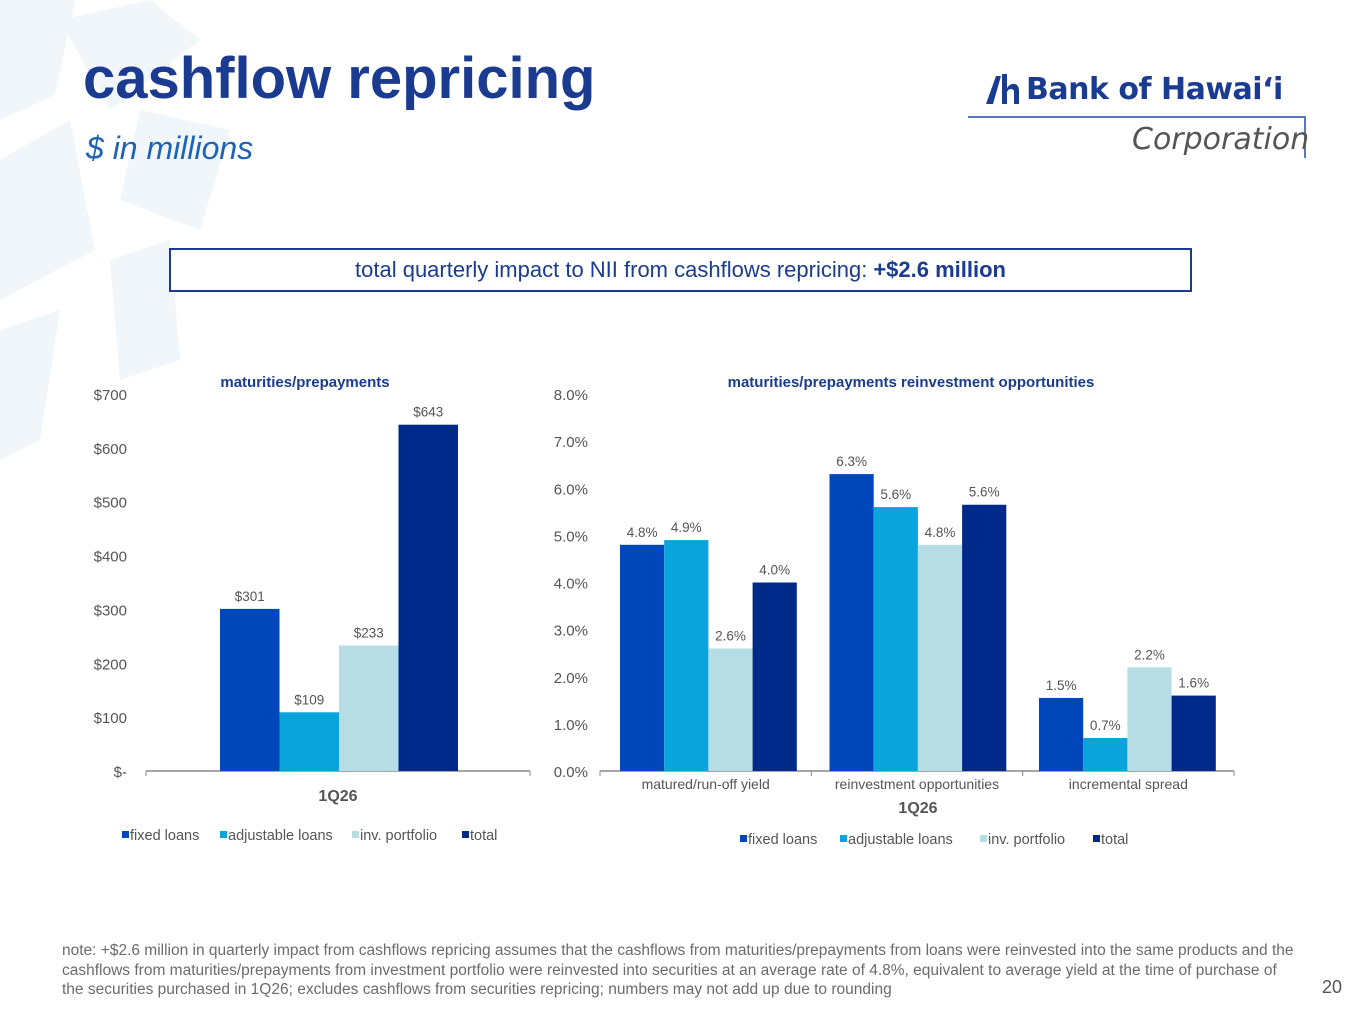 Image resolution: width=1365 pixels, height=1024 pixels. What do you see at coordinates (1137, 117) in the screenshot?
I see `logo-divider` at bounding box center [1137, 117].